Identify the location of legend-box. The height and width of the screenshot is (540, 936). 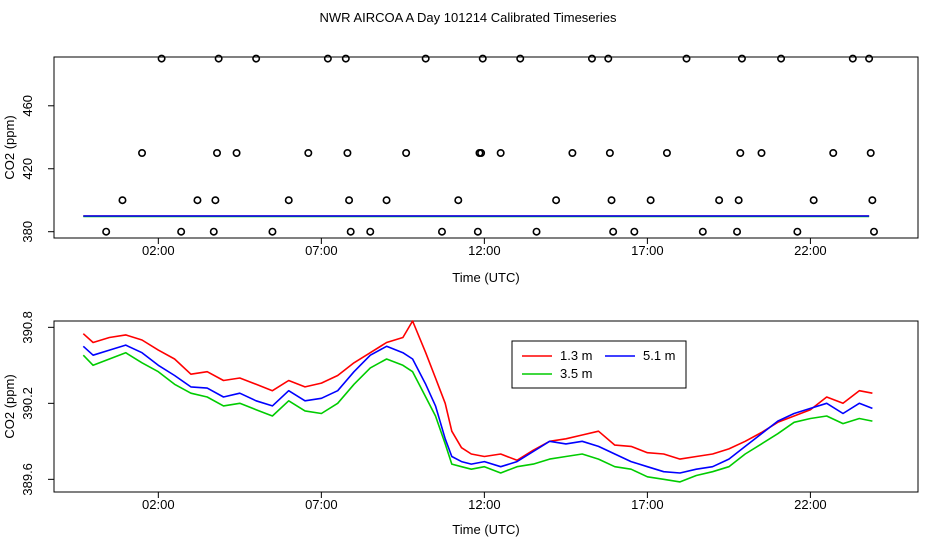
(599, 364).